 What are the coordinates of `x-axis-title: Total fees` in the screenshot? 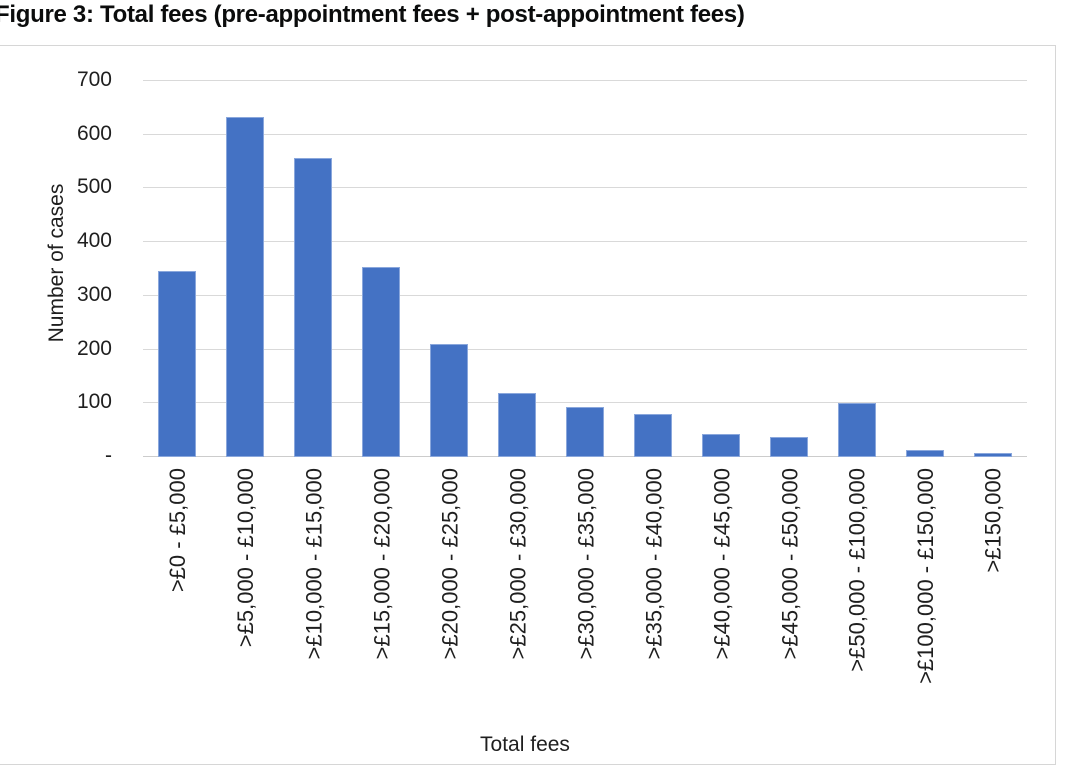 It's located at (525, 744).